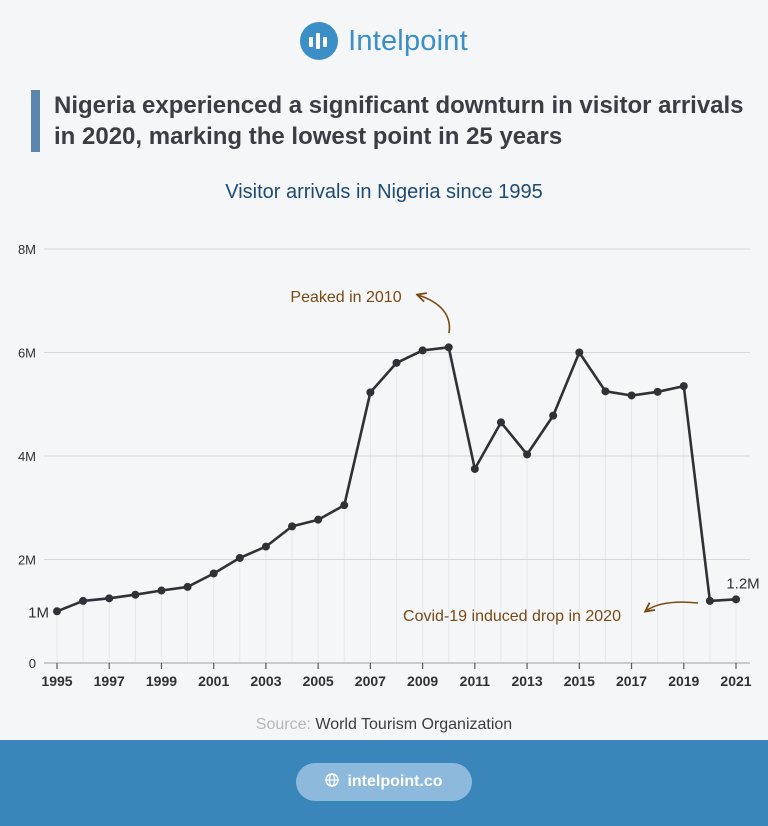  What do you see at coordinates (56, 681) in the screenshot?
I see `x-tick-label: 1995` at bounding box center [56, 681].